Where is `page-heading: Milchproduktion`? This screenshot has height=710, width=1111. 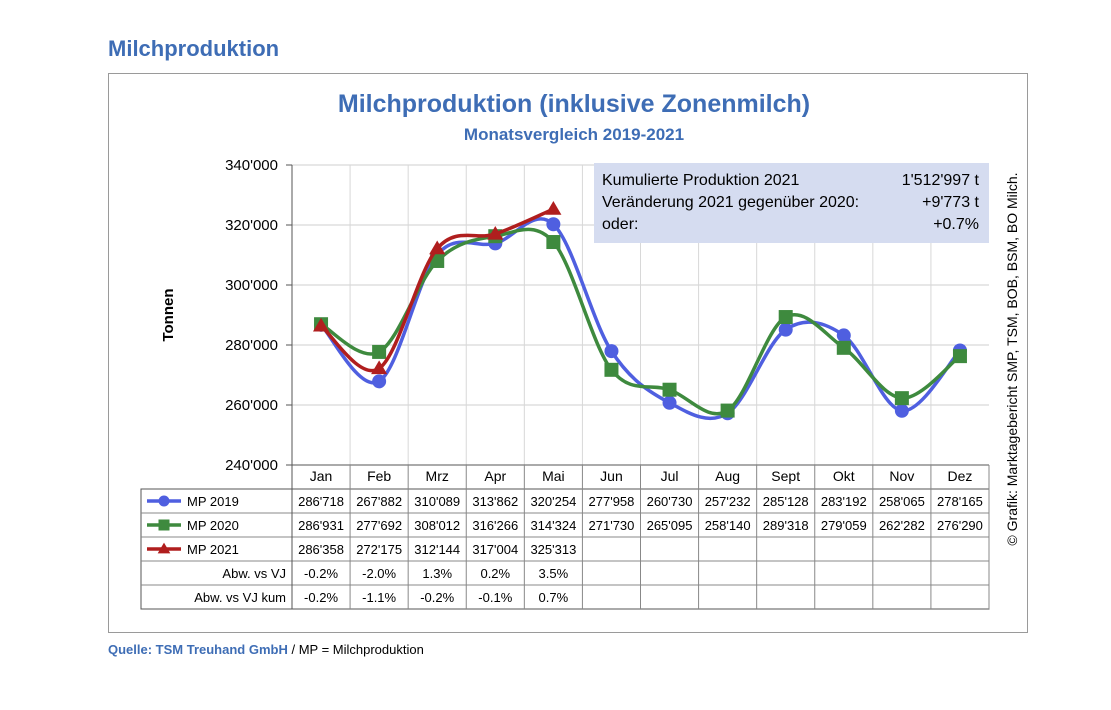
page-heading: Milchproduktion is located at coordinates (194, 48).